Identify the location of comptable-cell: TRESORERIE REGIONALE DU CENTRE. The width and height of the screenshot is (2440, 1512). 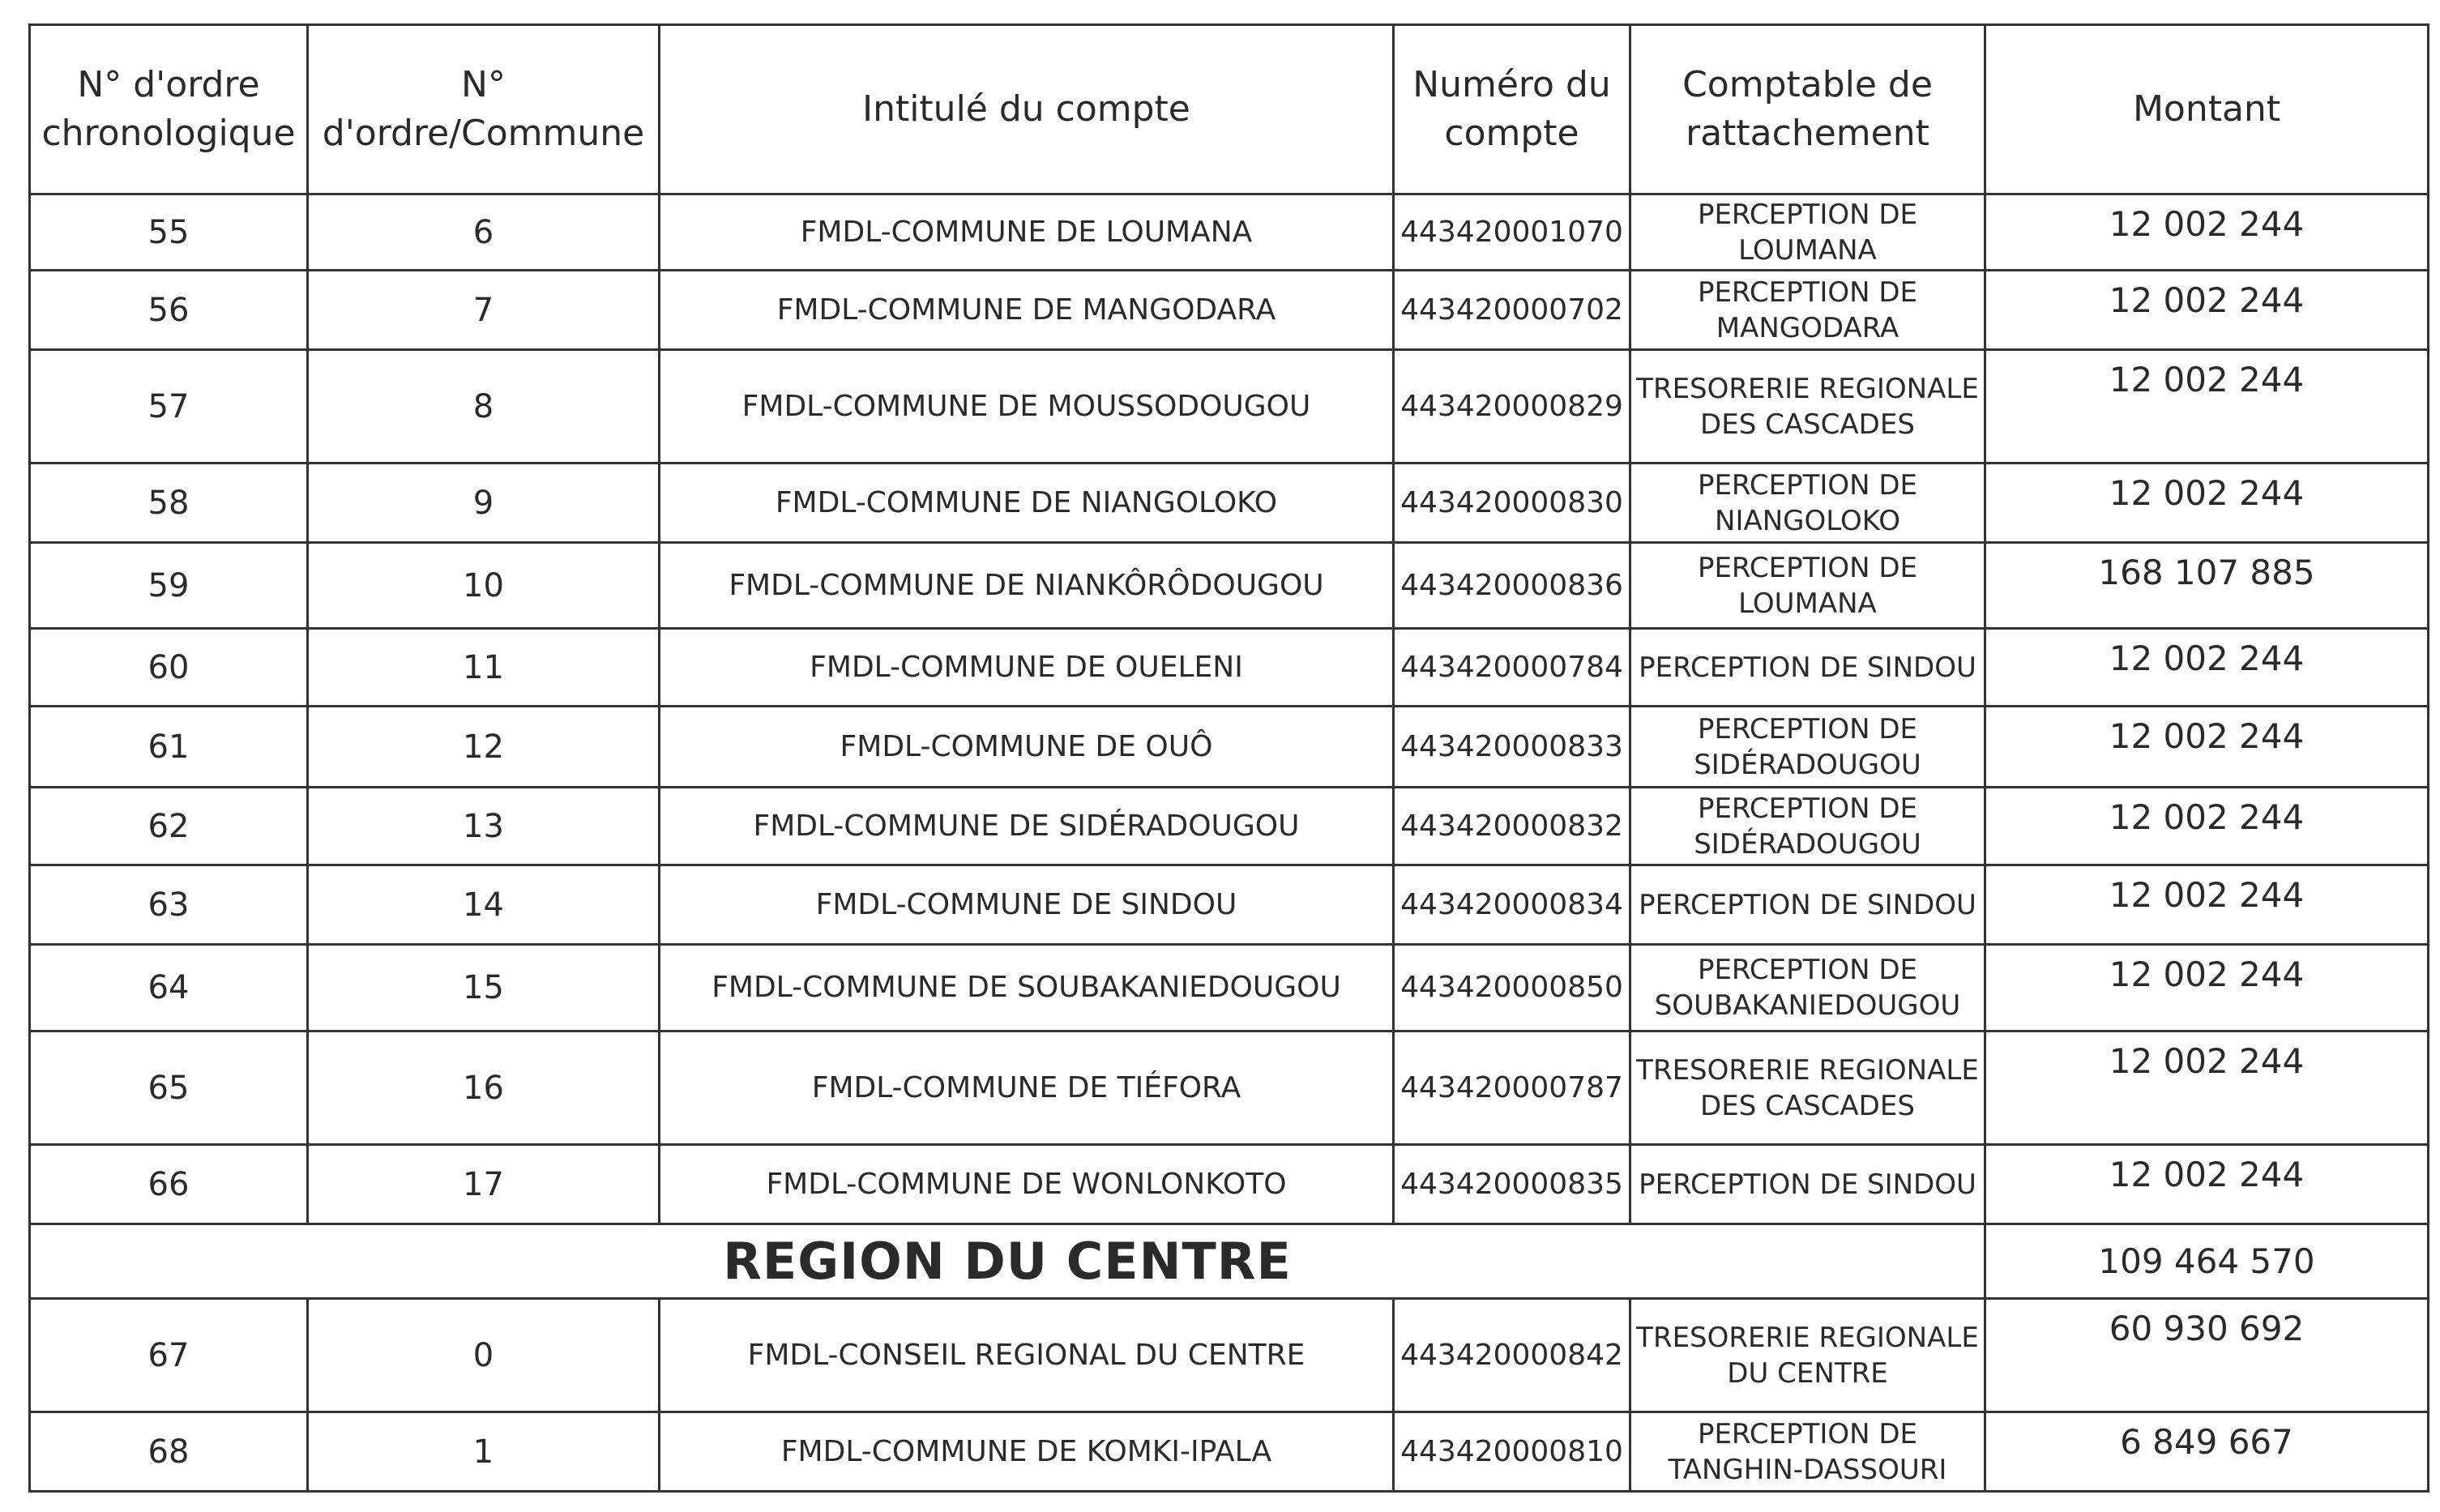
(1807, 1355).